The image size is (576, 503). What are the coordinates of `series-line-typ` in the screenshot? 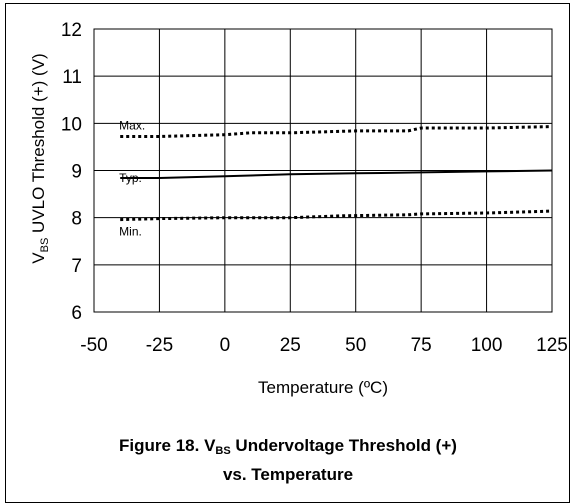 It's located at (336, 174).